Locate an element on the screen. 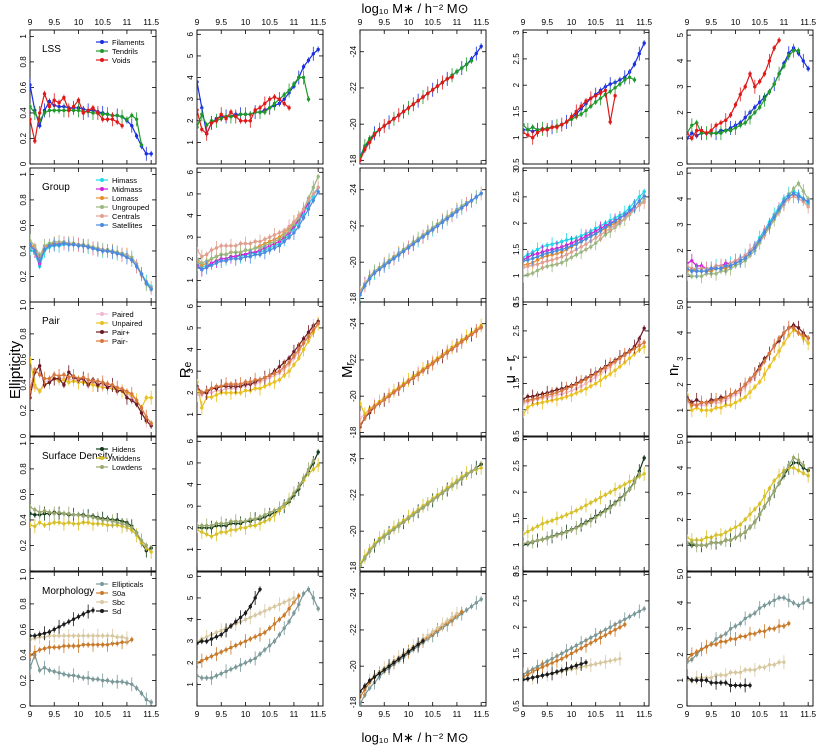 Image resolution: width=830 pixels, height=755 pixels. y-tick-label: 0 is located at coordinates (680, 301).